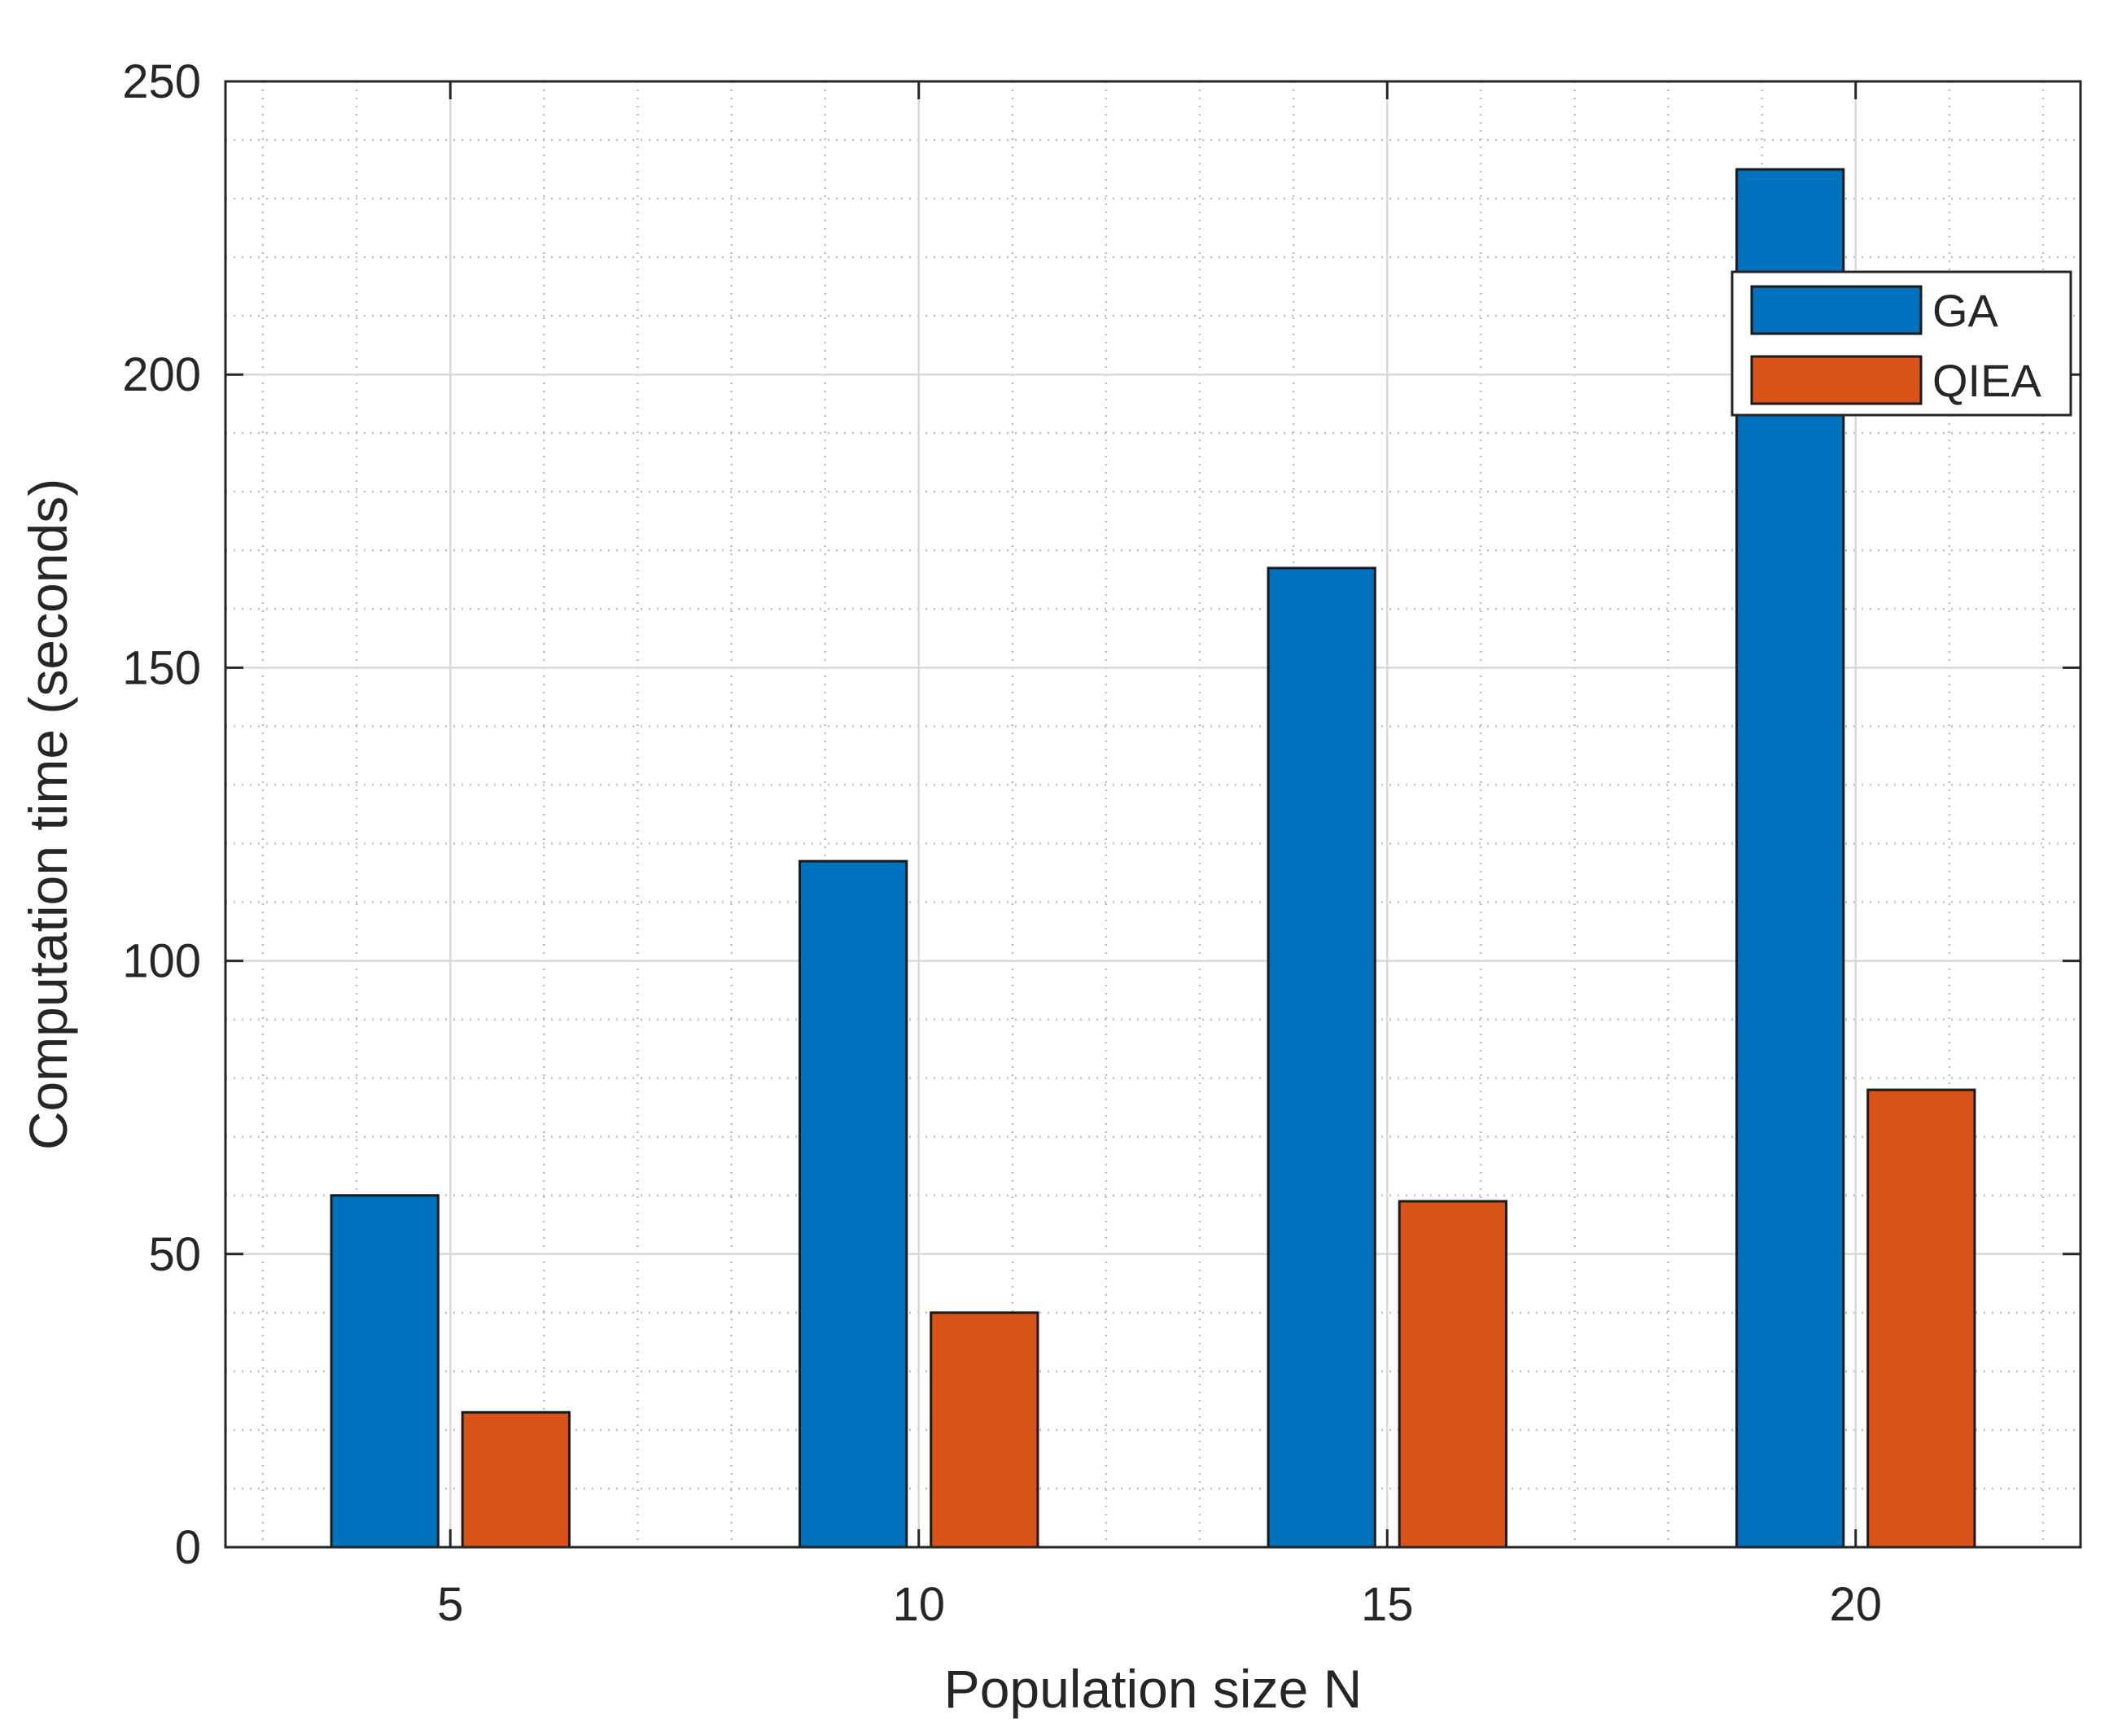  What do you see at coordinates (450, 1604) in the screenshot?
I see `x-tick-label: 5` at bounding box center [450, 1604].